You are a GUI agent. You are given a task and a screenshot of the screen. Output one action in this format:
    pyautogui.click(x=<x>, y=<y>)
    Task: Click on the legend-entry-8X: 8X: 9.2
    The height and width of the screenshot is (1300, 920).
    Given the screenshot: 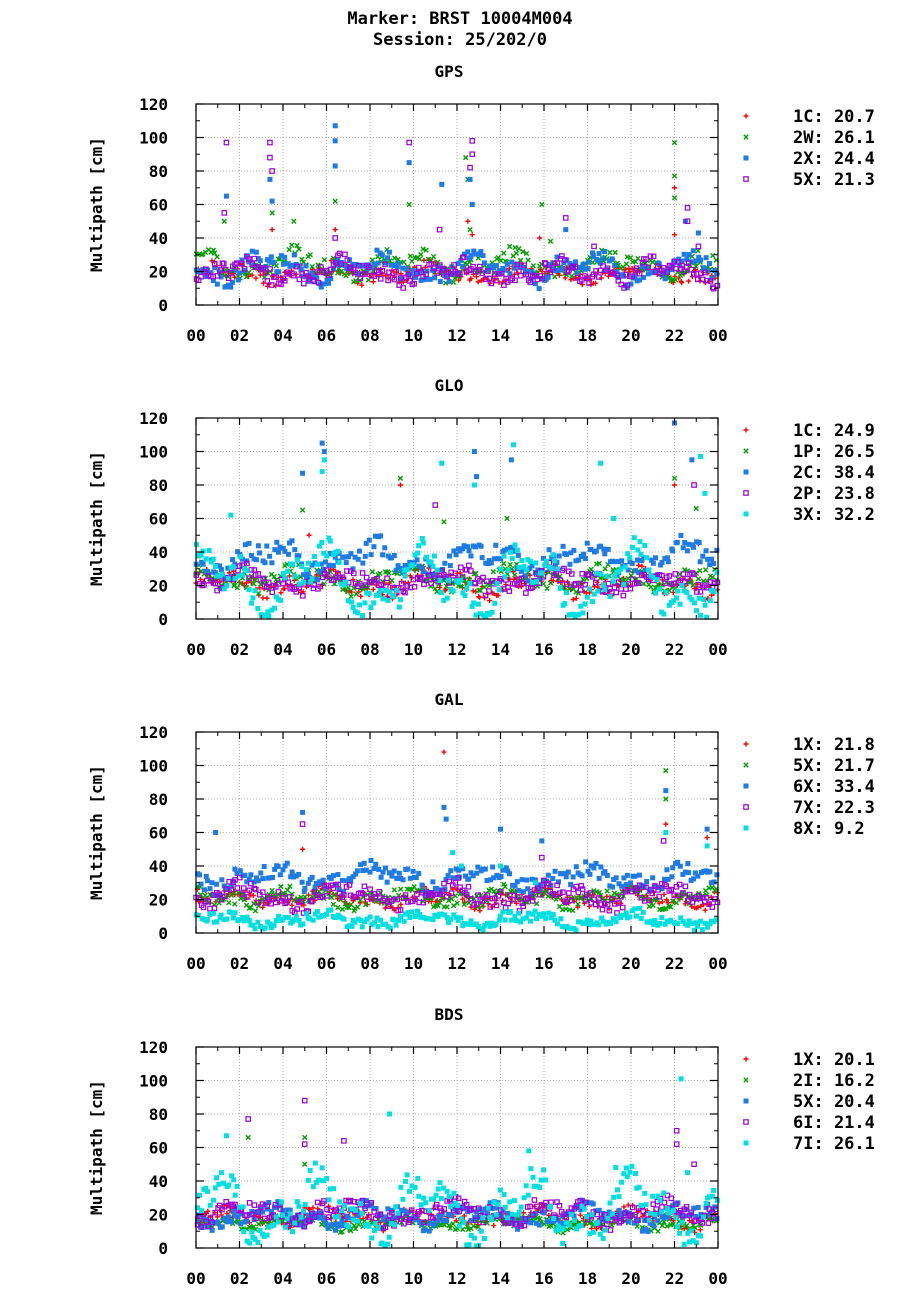 What is the action you would take?
    pyautogui.click(x=829, y=829)
    